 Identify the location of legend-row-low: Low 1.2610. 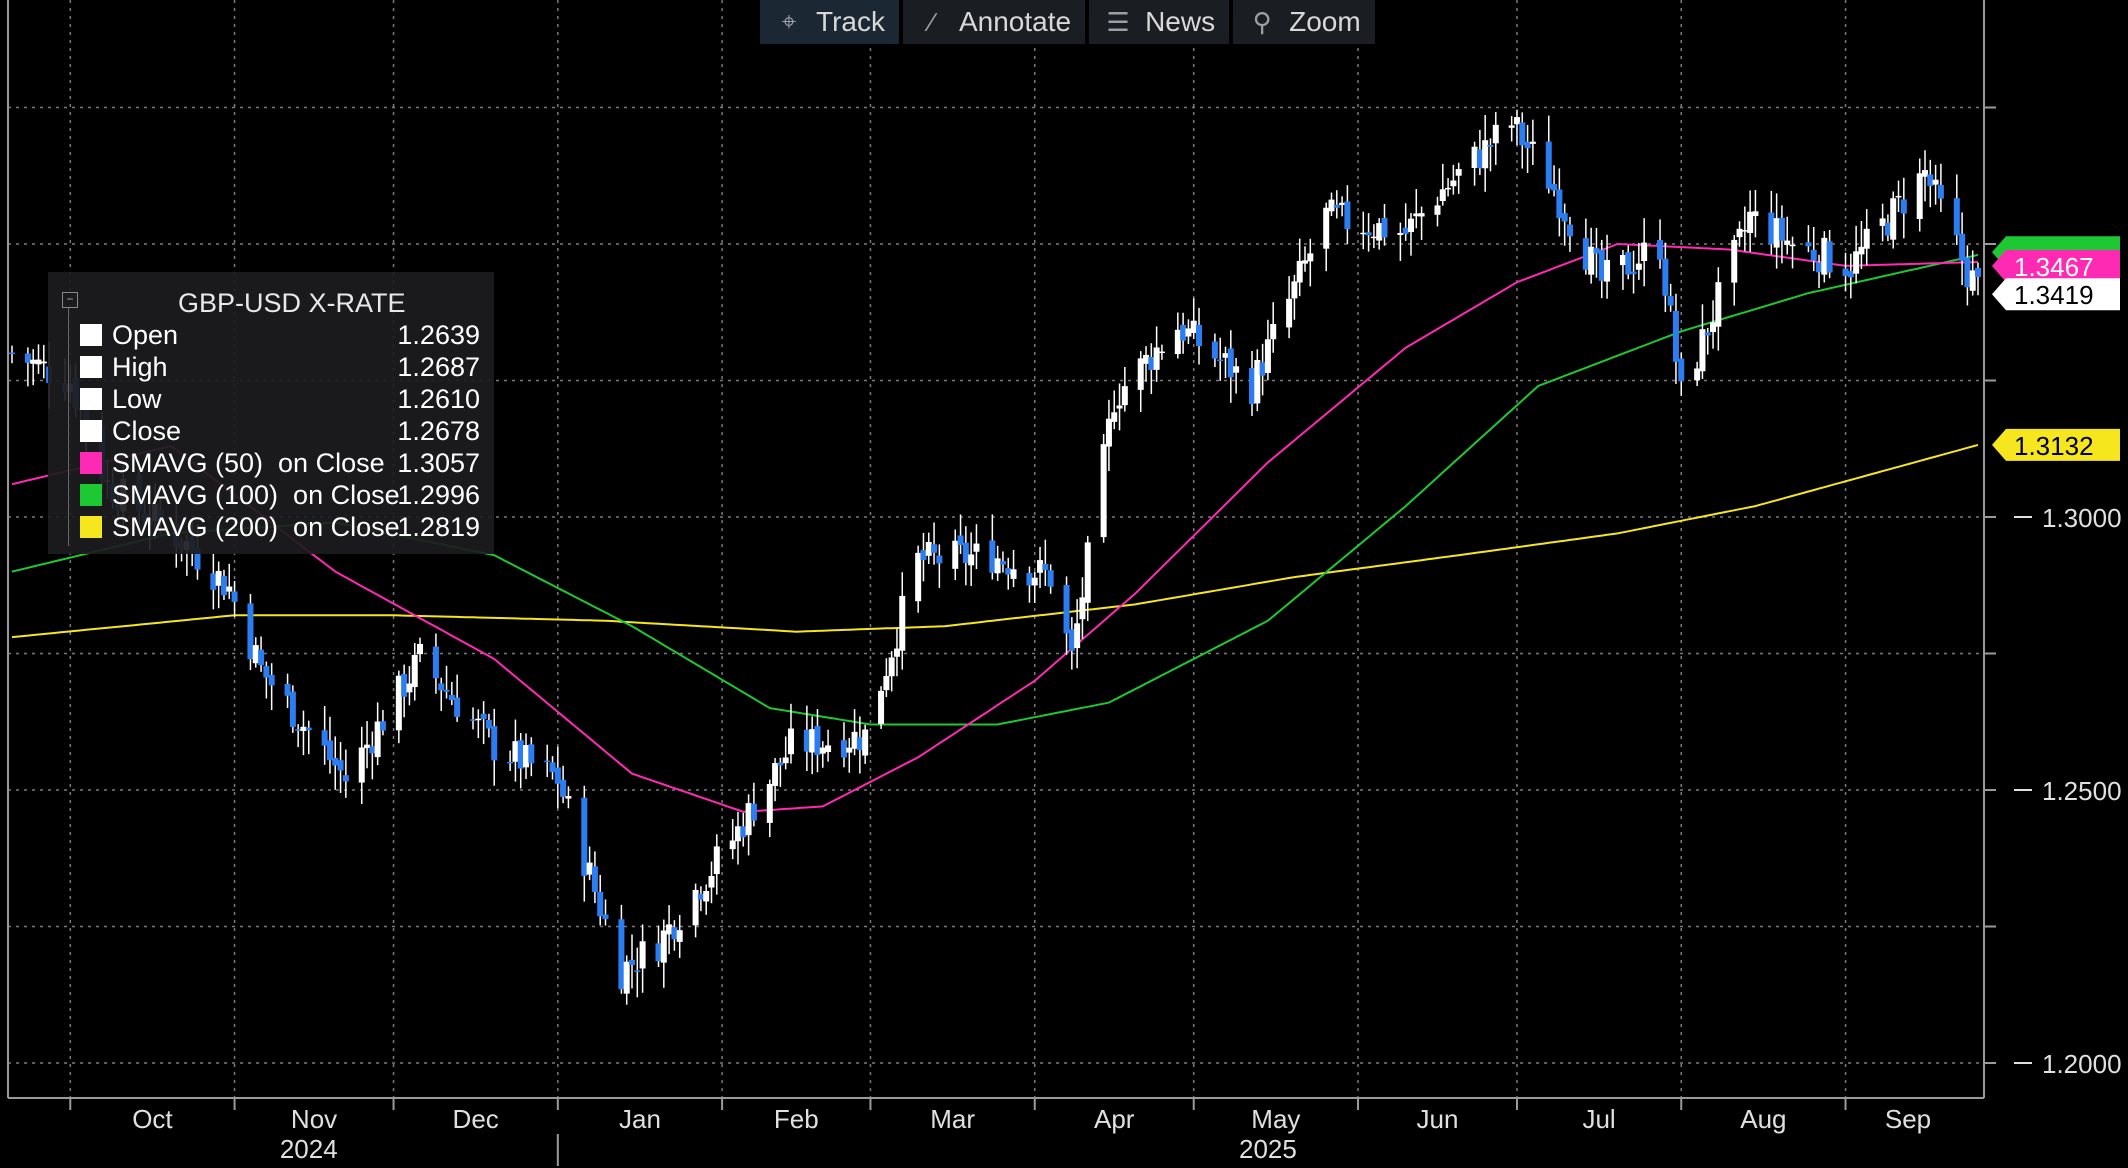
(280, 399).